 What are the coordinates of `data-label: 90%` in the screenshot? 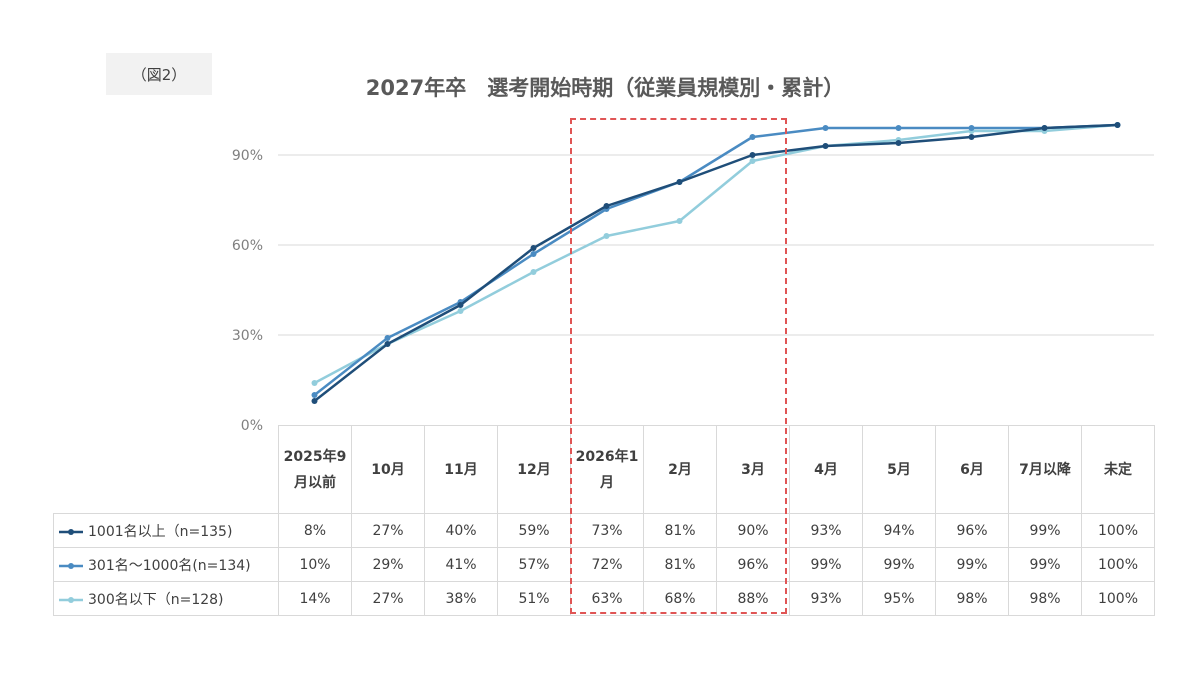 It's located at (753, 530).